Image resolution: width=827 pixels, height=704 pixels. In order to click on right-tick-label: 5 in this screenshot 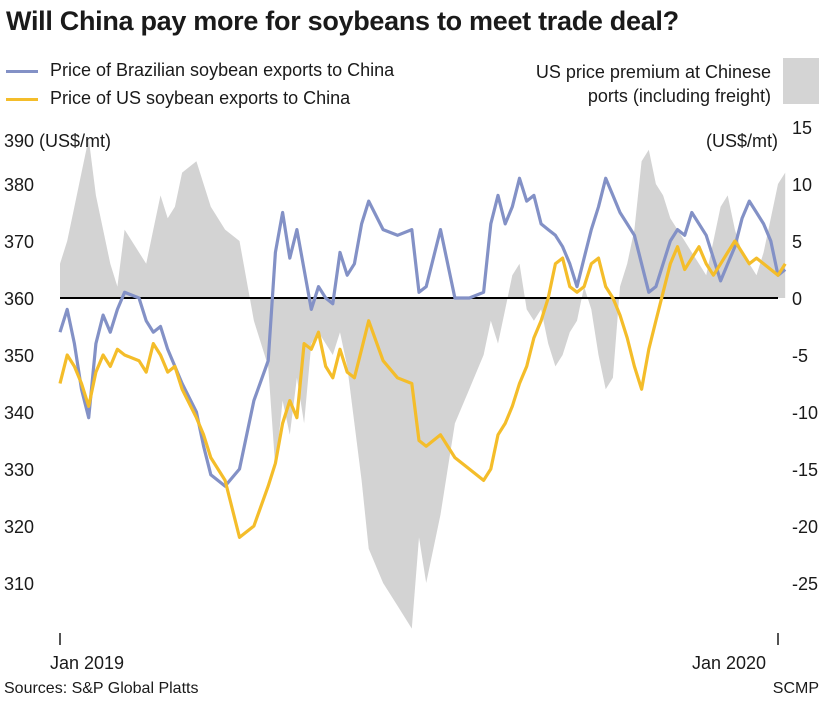, I will do `click(797, 242)`.